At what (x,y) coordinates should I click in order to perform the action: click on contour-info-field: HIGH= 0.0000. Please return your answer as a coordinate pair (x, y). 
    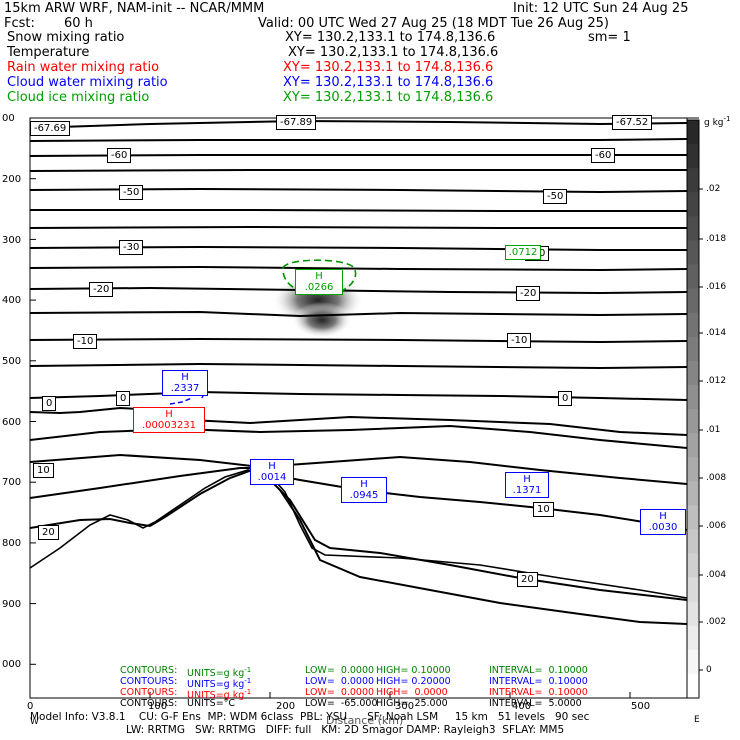
    Looking at the image, I should click on (412, 692).